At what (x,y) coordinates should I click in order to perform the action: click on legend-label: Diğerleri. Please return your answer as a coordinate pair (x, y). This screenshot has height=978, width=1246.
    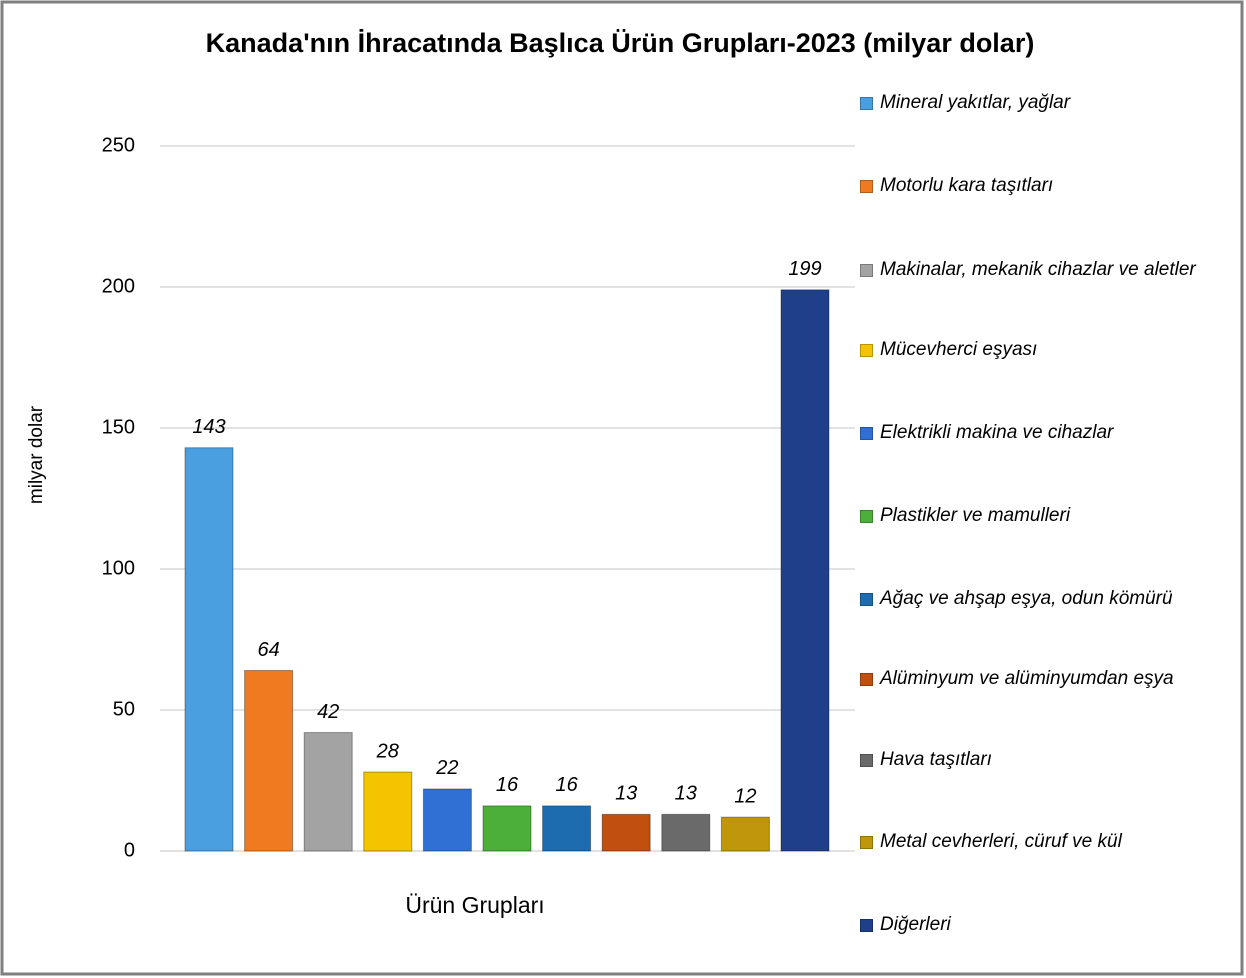
    Looking at the image, I should click on (915, 924).